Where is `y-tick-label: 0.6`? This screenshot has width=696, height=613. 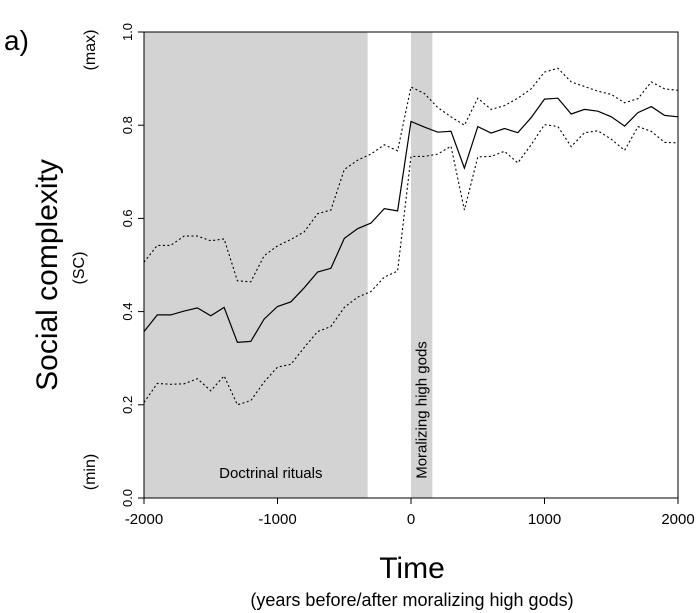
y-tick-label: 0.6 is located at coordinates (127, 218).